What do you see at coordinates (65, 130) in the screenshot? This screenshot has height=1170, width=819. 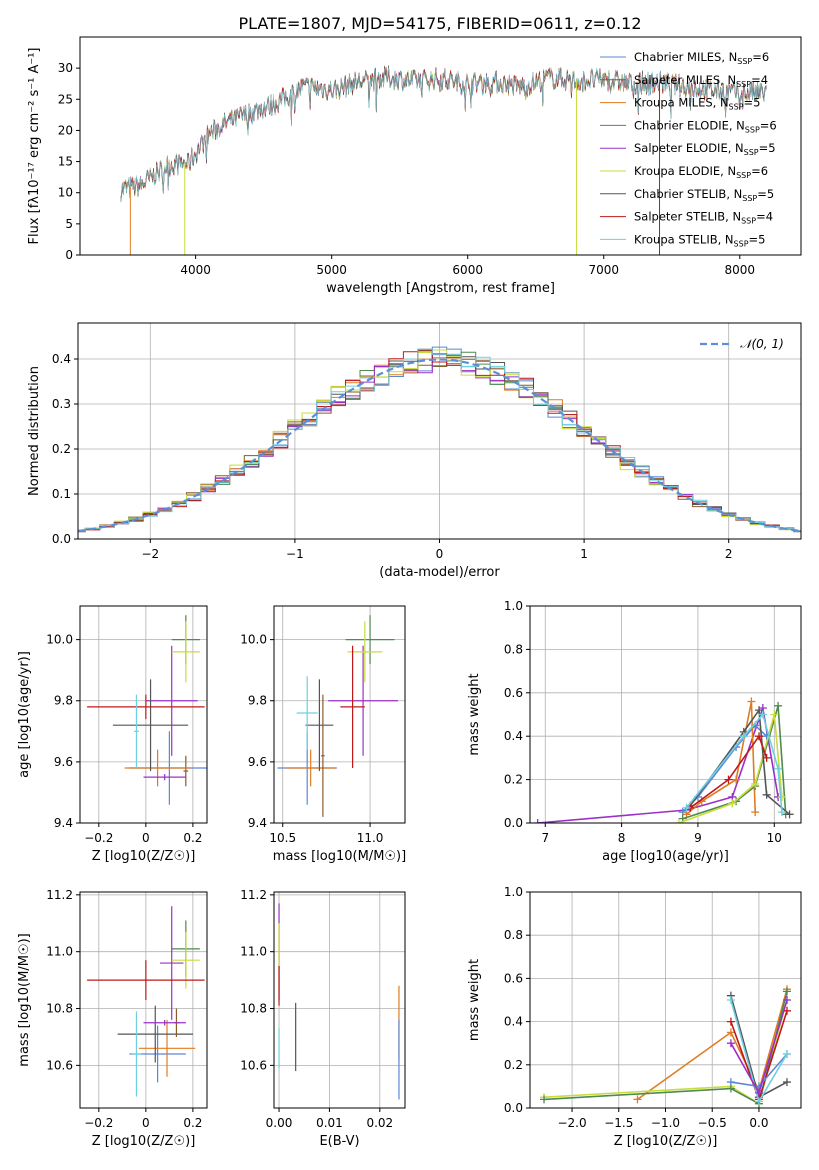 I see `y-tick-label: 20` at bounding box center [65, 130].